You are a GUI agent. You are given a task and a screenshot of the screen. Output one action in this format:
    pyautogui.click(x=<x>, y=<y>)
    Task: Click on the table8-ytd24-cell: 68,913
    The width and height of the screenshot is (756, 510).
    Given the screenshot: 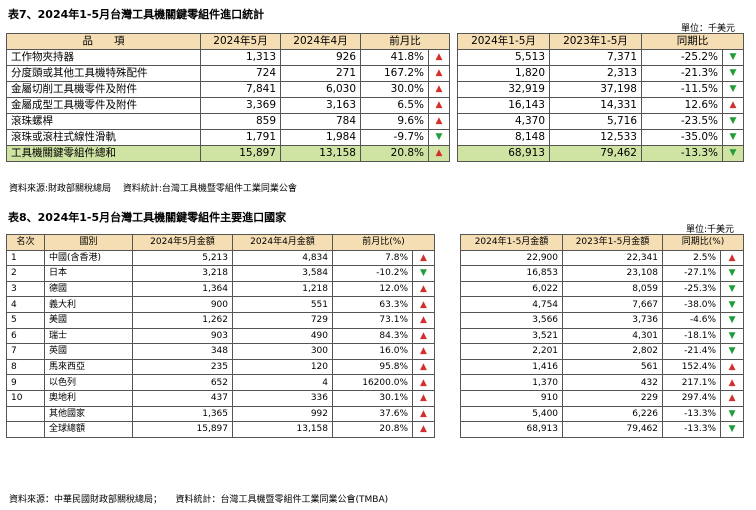 What is the action you would take?
    pyautogui.click(x=512, y=429)
    